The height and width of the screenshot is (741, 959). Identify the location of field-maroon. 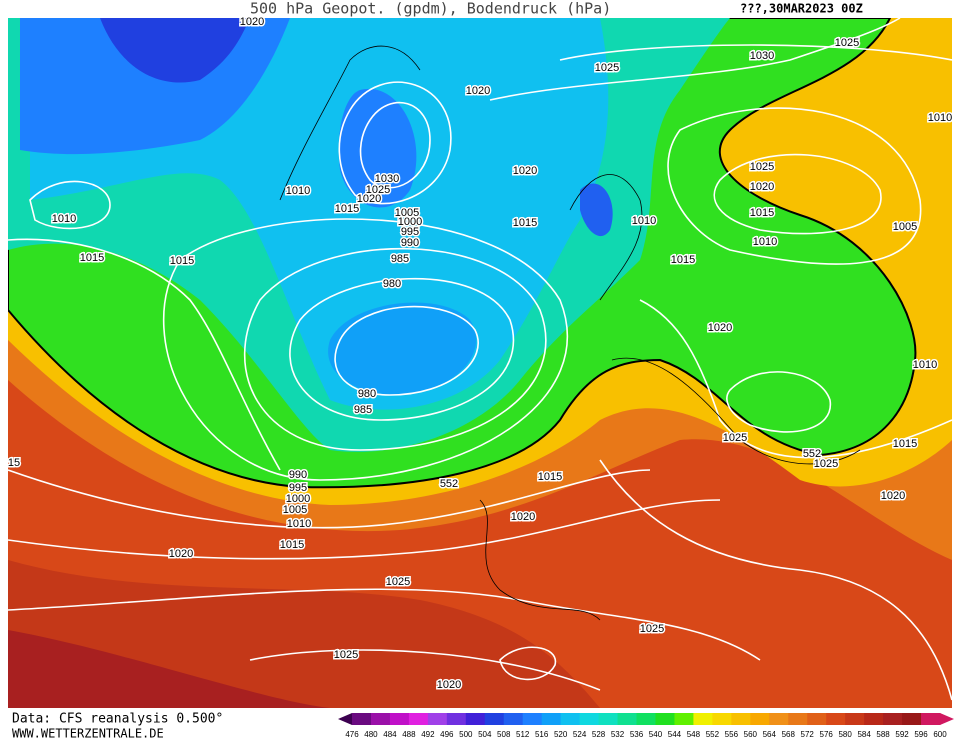
(169, 669).